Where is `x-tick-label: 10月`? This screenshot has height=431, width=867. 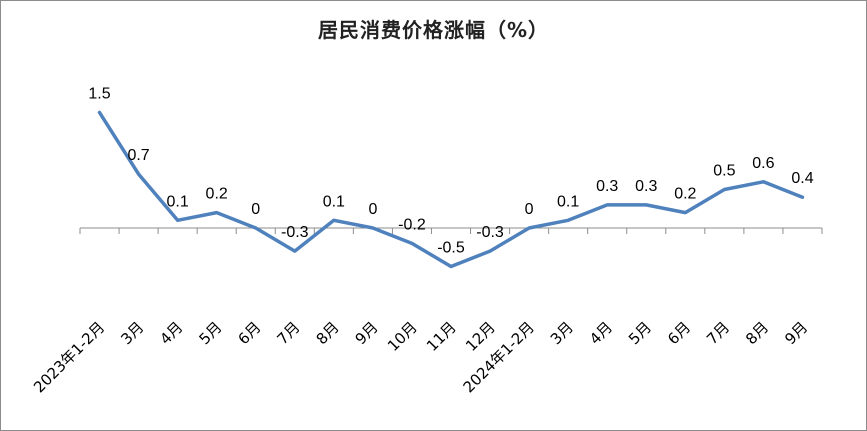
x-tick-label: 10月 is located at coordinates (402, 336).